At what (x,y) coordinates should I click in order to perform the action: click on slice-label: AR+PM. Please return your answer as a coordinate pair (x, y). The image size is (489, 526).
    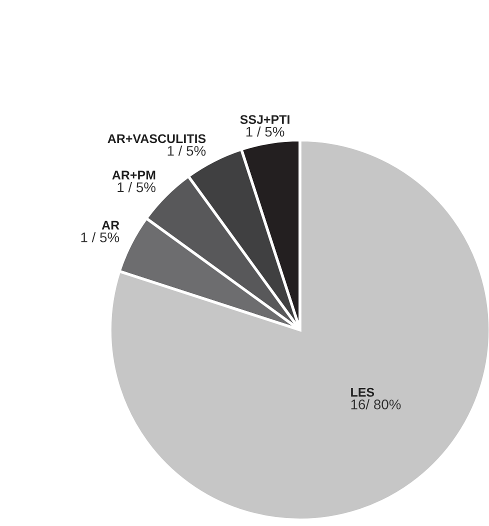
    Looking at the image, I should click on (134, 175).